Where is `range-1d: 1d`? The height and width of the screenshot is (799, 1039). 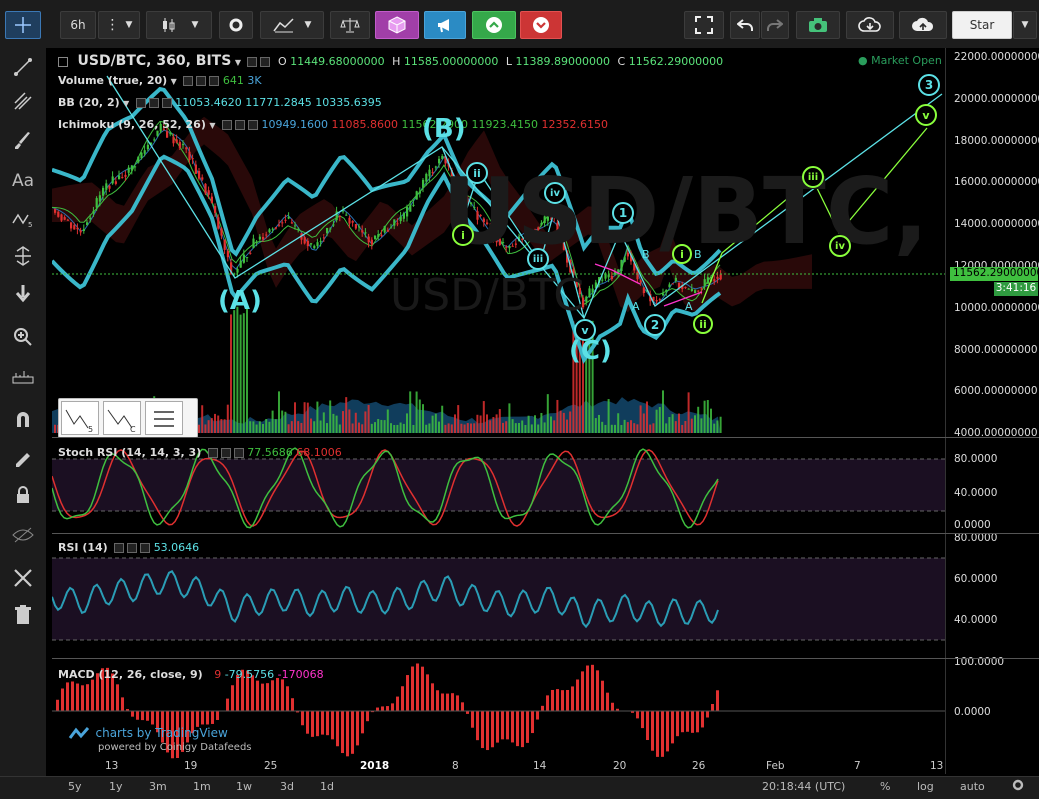
range-1d: 1d is located at coordinates (327, 786).